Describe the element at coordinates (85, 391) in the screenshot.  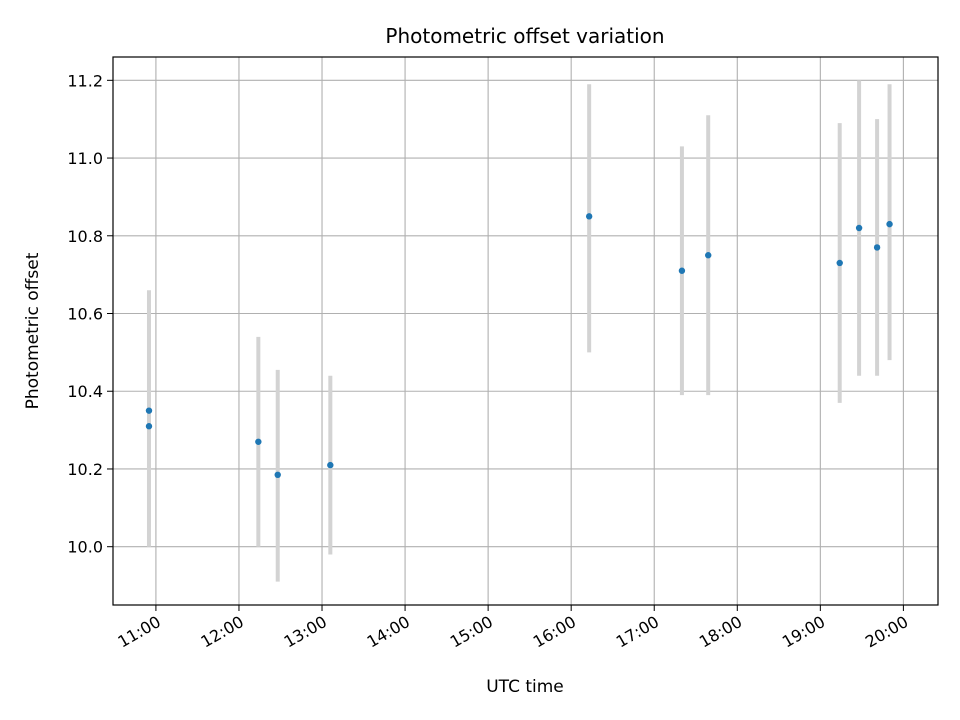
I see `y-tick-label: 10.4` at that location.